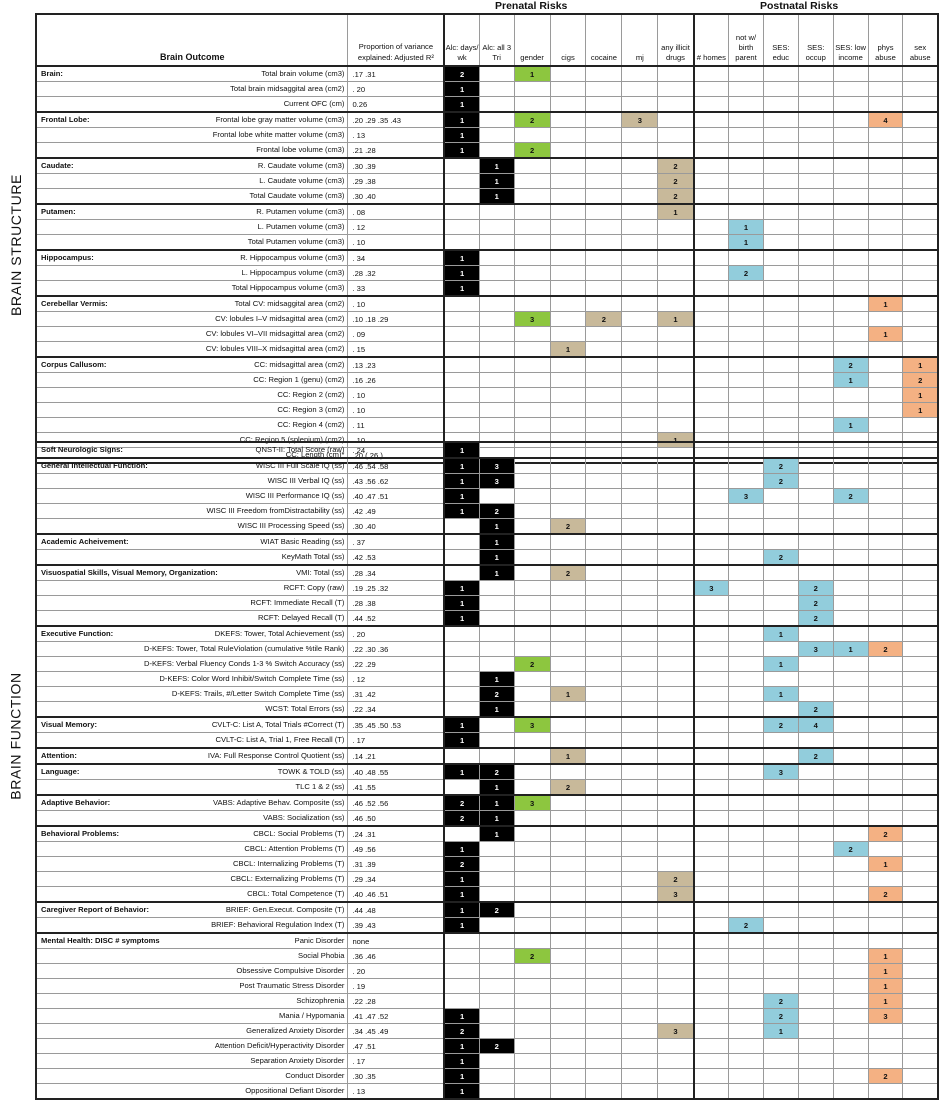 The width and height of the screenshot is (941, 1100). I want to click on adjusted-r2-cell: .30 .39, so click(396, 165).